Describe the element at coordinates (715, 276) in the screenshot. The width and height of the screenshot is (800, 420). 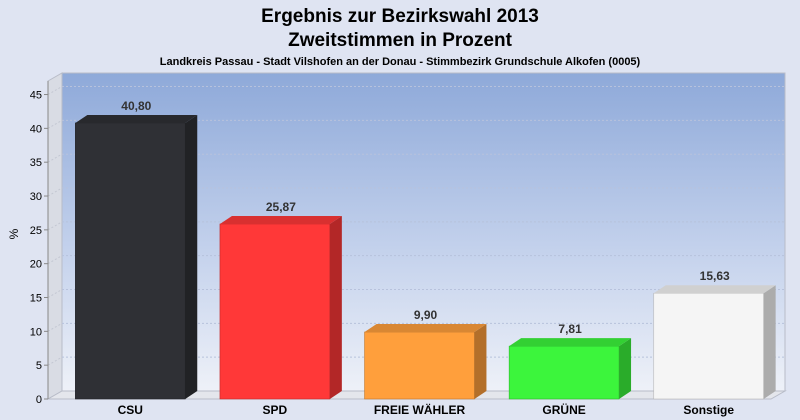
I see `bar-value-label: 15,63` at that location.